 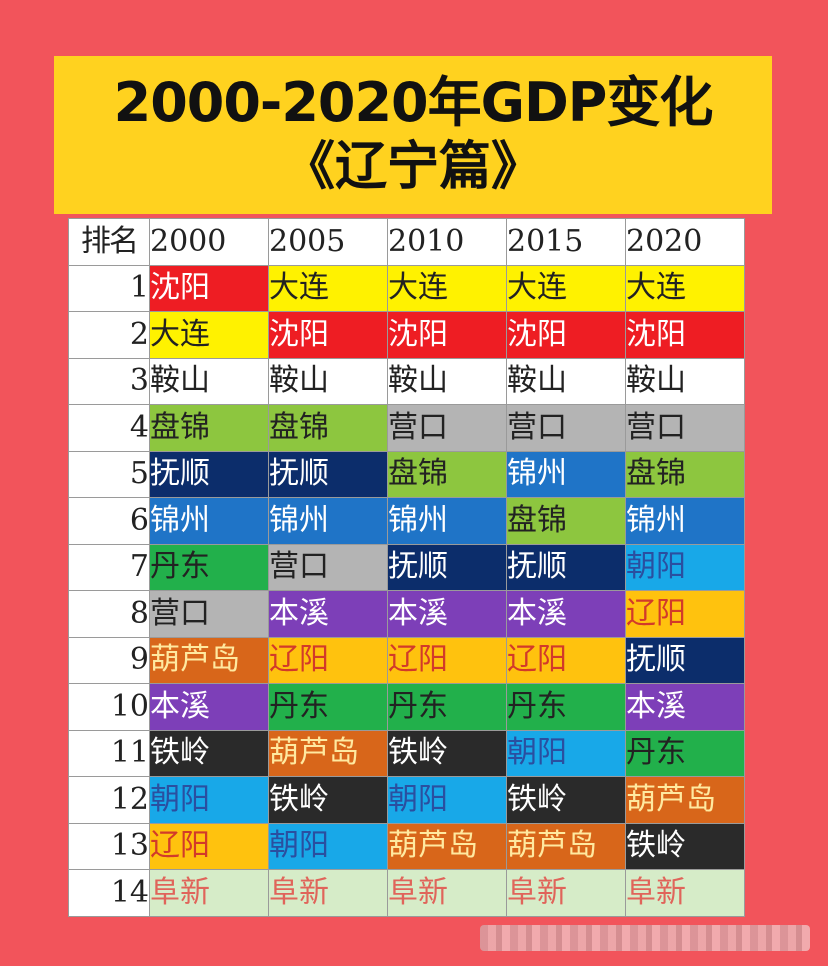 I want to click on table-row: 3 鞍山 鞍山 鞍山 鞍山 鞍山, so click(x=406, y=381).